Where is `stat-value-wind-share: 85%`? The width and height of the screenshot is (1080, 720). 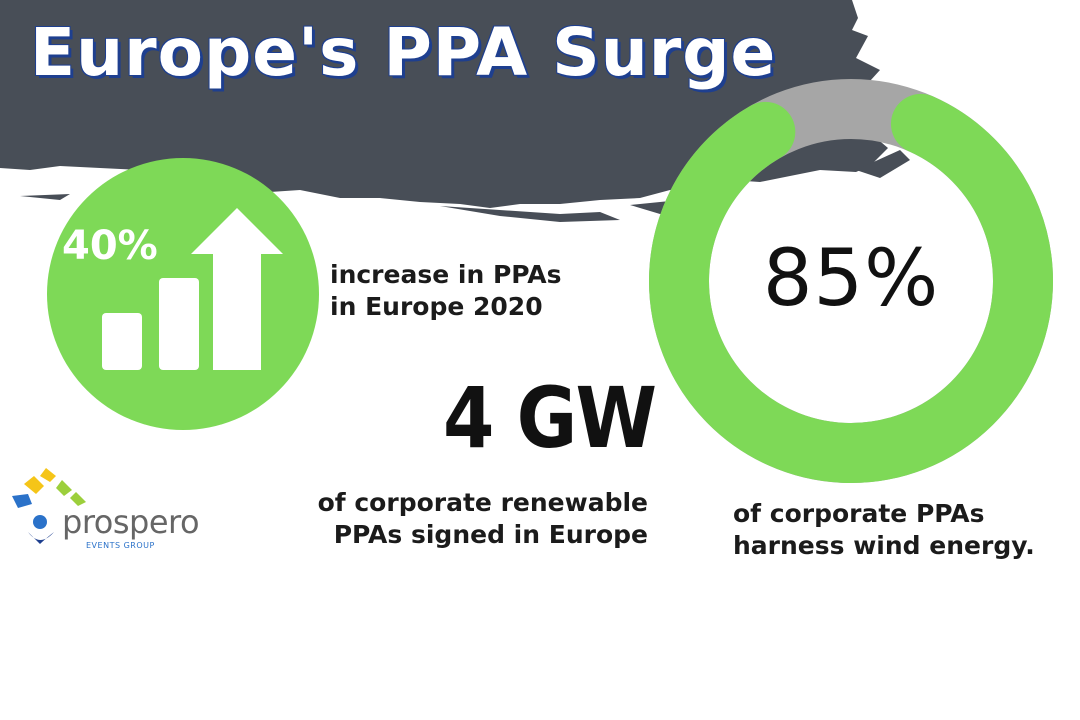
stat-value-wind-share: 85% is located at coordinates (851, 279).